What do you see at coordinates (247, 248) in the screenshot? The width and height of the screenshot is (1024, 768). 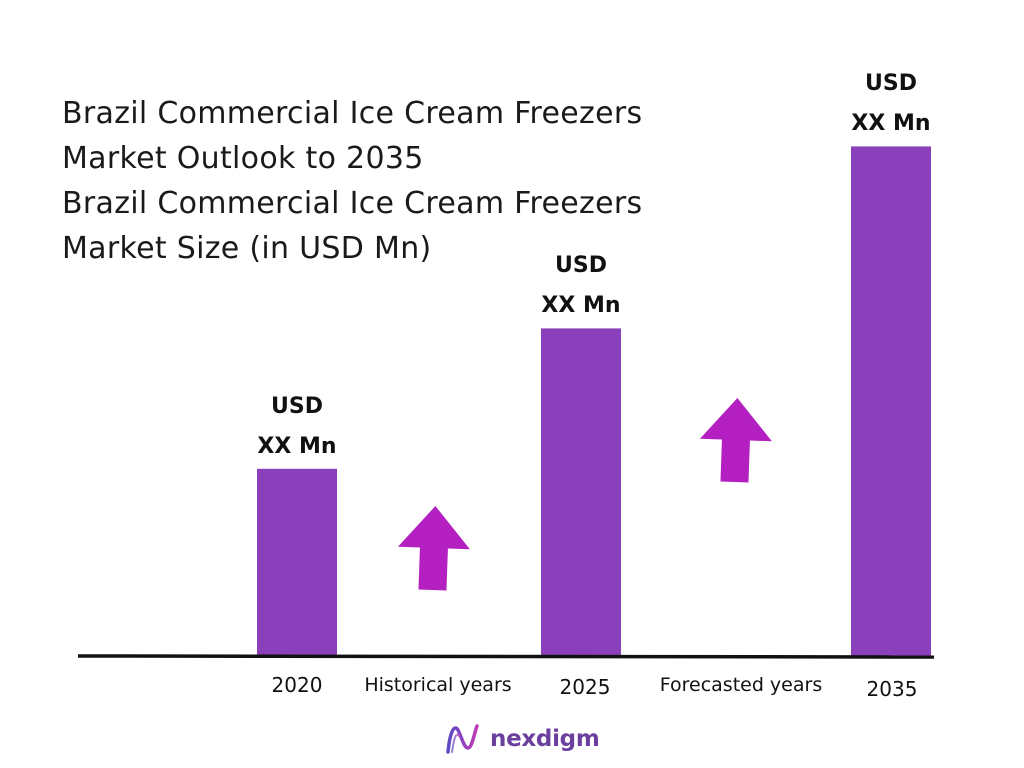 I see `chart-title-line-4: Market Size (in USD Mn)` at bounding box center [247, 248].